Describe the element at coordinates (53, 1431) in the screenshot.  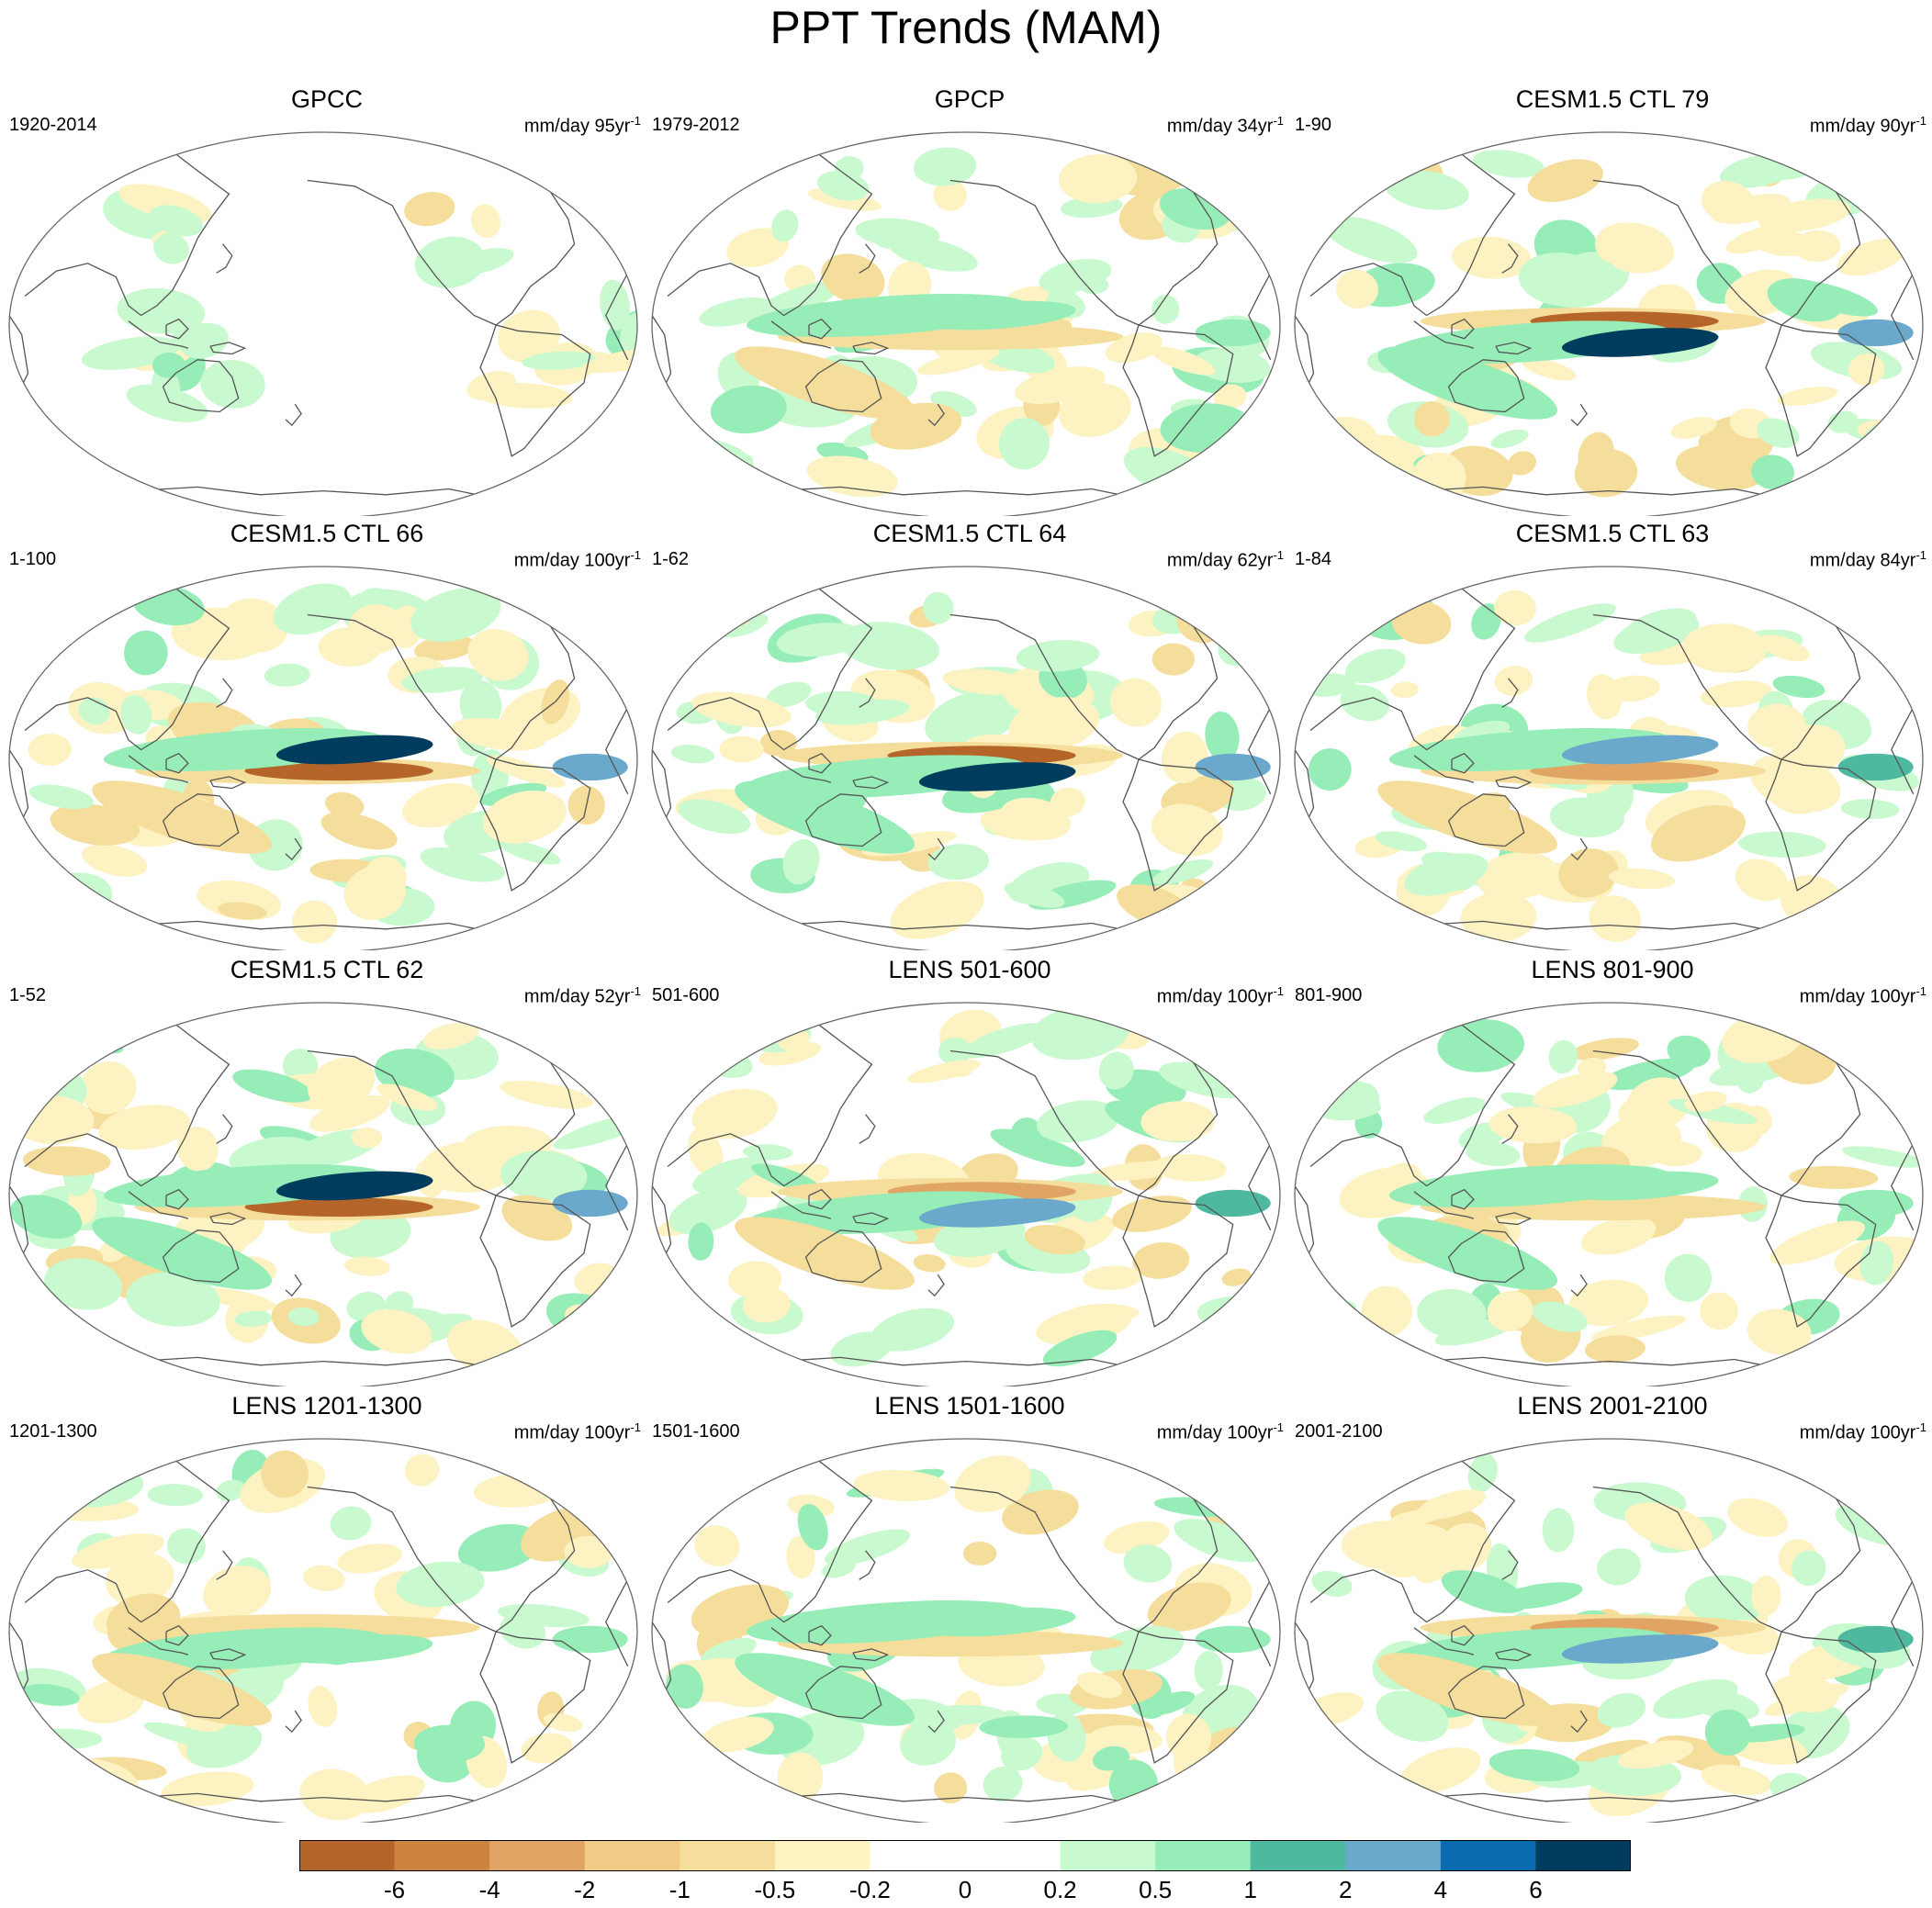
I see `panel-period: 1201-1300` at that location.